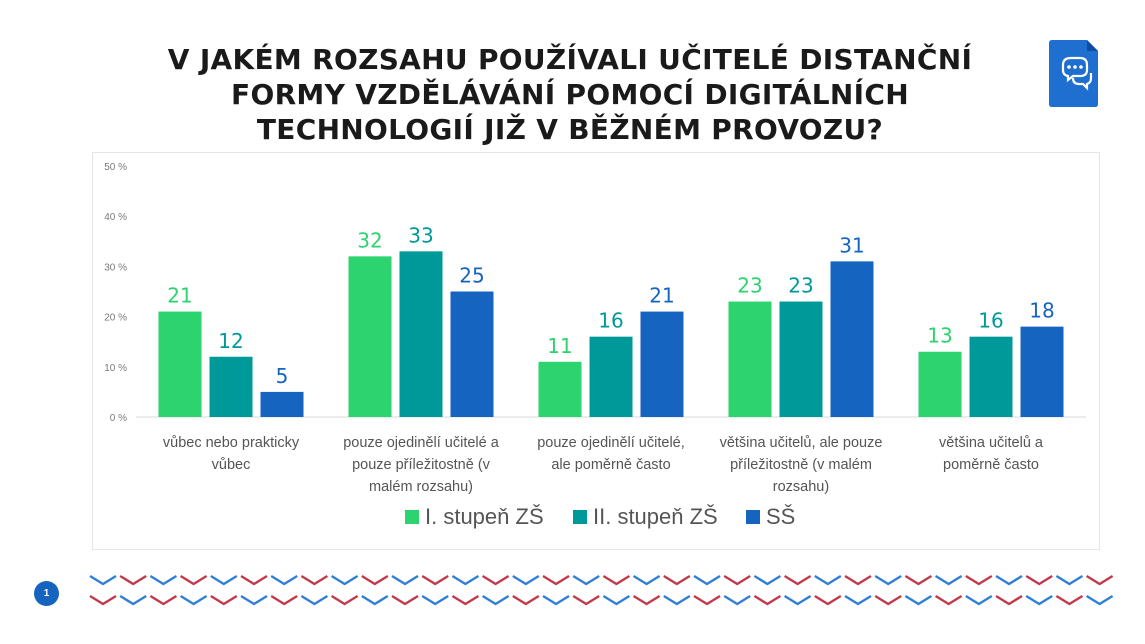 The image size is (1145, 644). Describe the element at coordinates (118, 418) in the screenshot. I see `y-tick-label: 0 %` at that location.